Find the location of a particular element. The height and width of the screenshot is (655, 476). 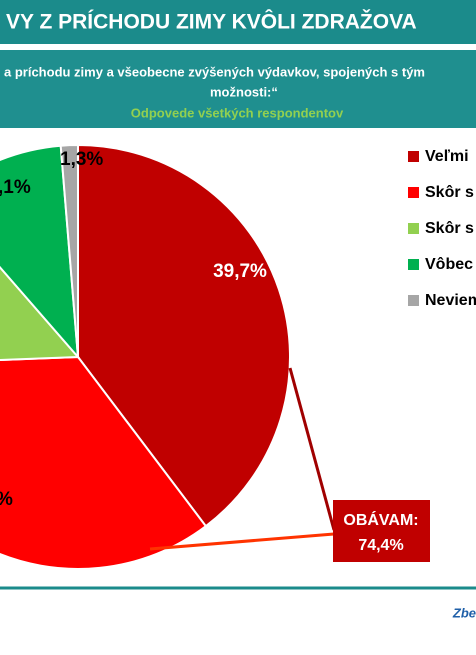

subtitle: možnosti:“ is located at coordinates (244, 91).